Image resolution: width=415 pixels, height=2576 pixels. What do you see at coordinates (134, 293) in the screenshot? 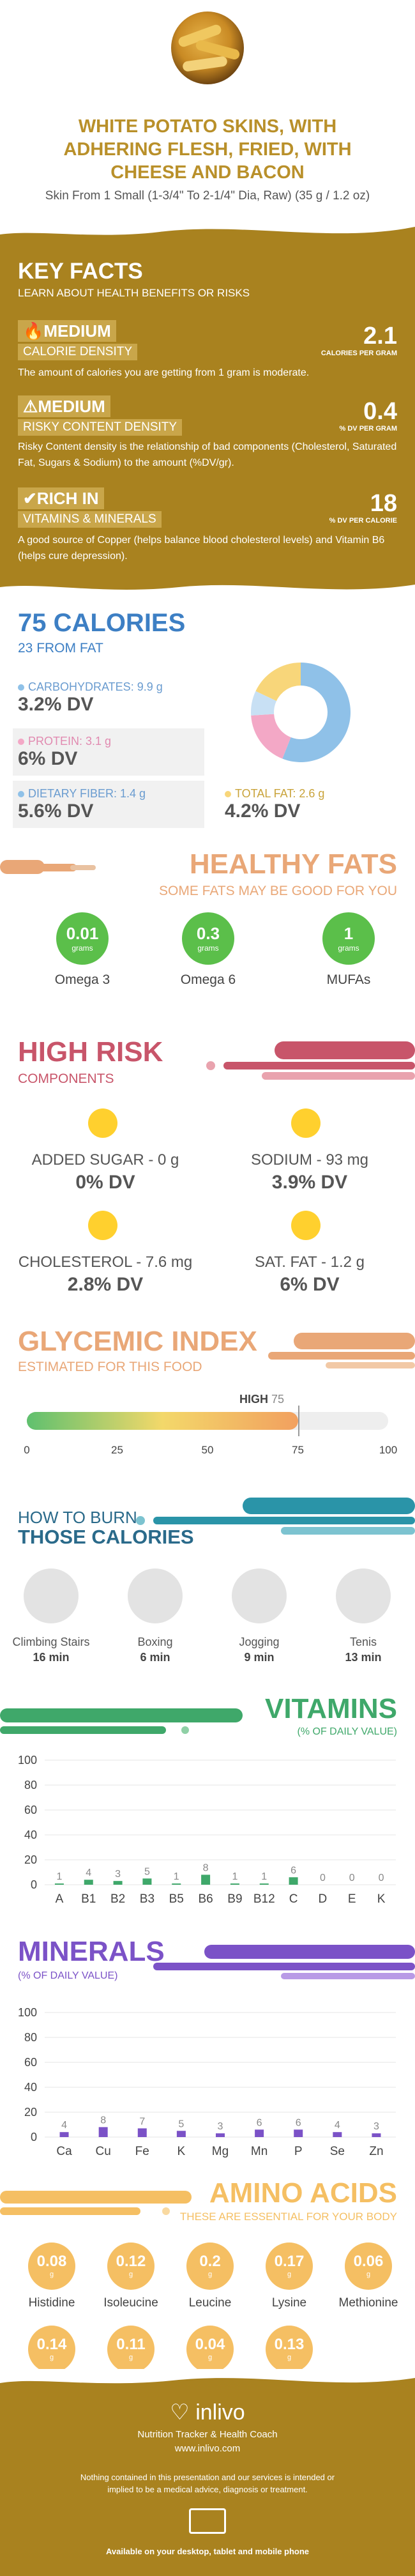
I see `key-facts-subtitle: LEARN ABOUT HEALTH BENEFITS OR RISKS` at bounding box center [134, 293].